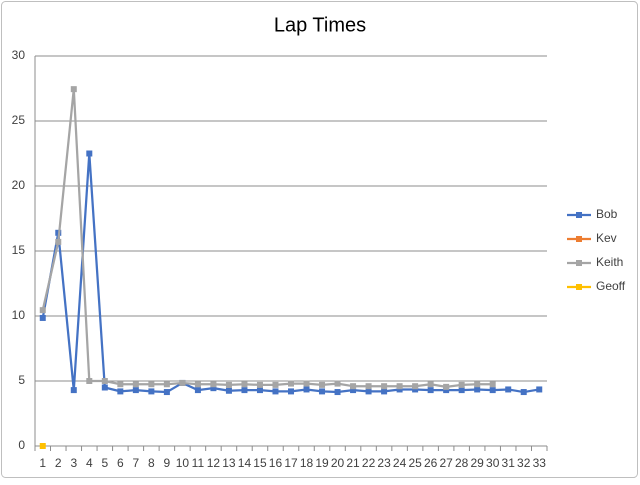  What do you see at coordinates (58, 463) in the screenshot?
I see `x-tick-label: 2` at bounding box center [58, 463].